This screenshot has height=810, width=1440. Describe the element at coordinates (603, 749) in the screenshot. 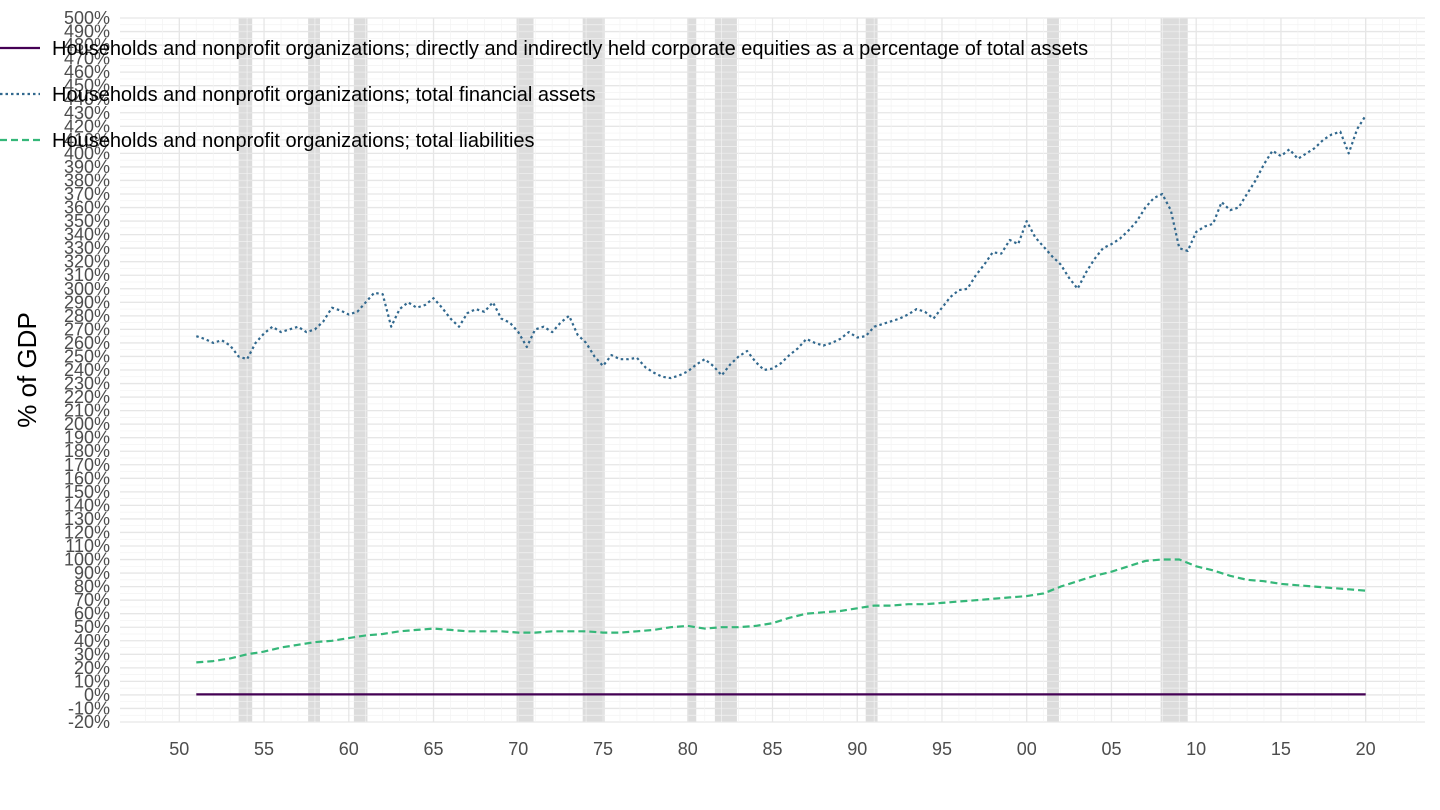

I see `x-tick-label: 75` at that location.